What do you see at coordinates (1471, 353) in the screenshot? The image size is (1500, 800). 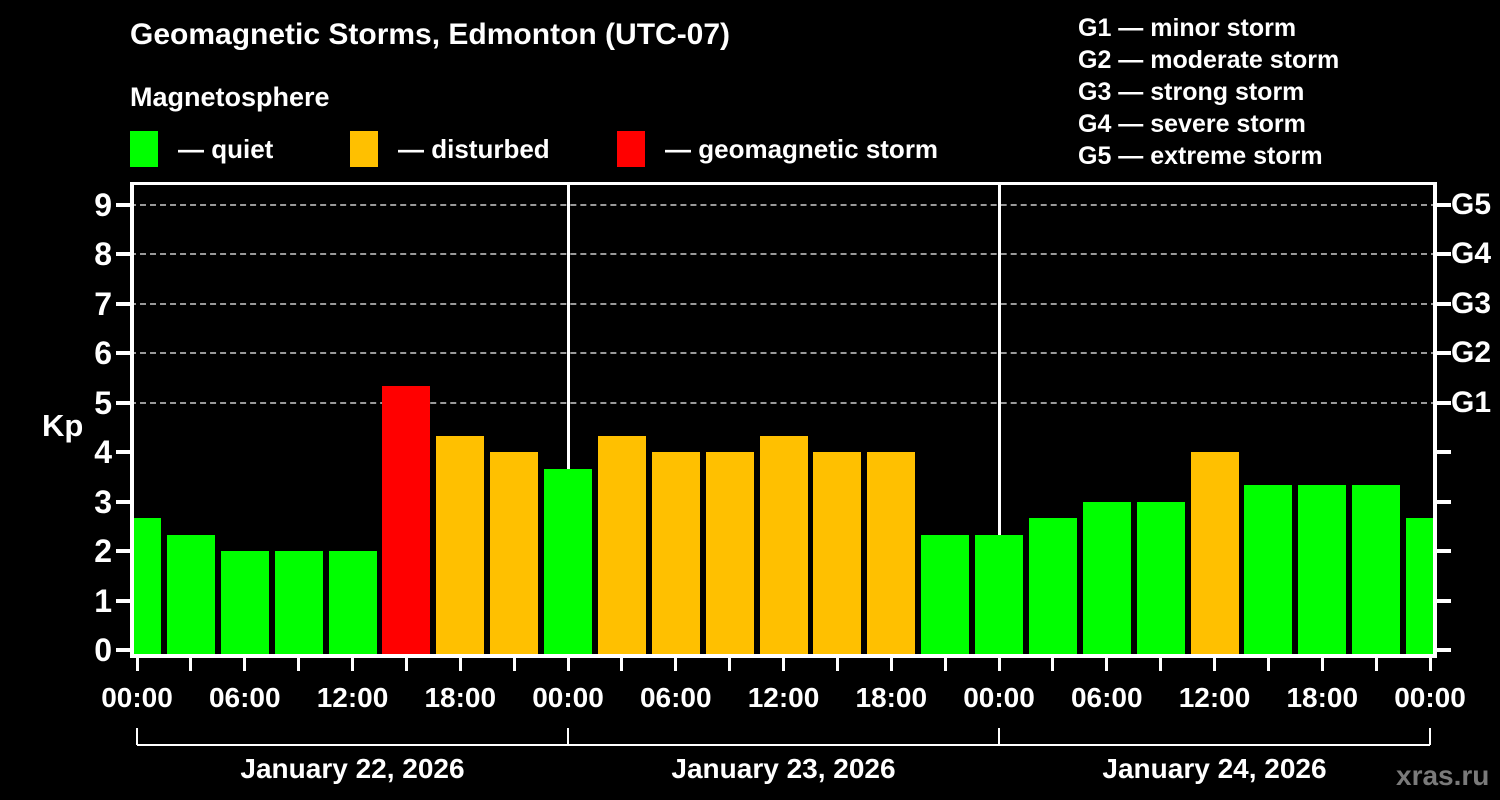 I see `g-scale-label: G2` at bounding box center [1471, 353].